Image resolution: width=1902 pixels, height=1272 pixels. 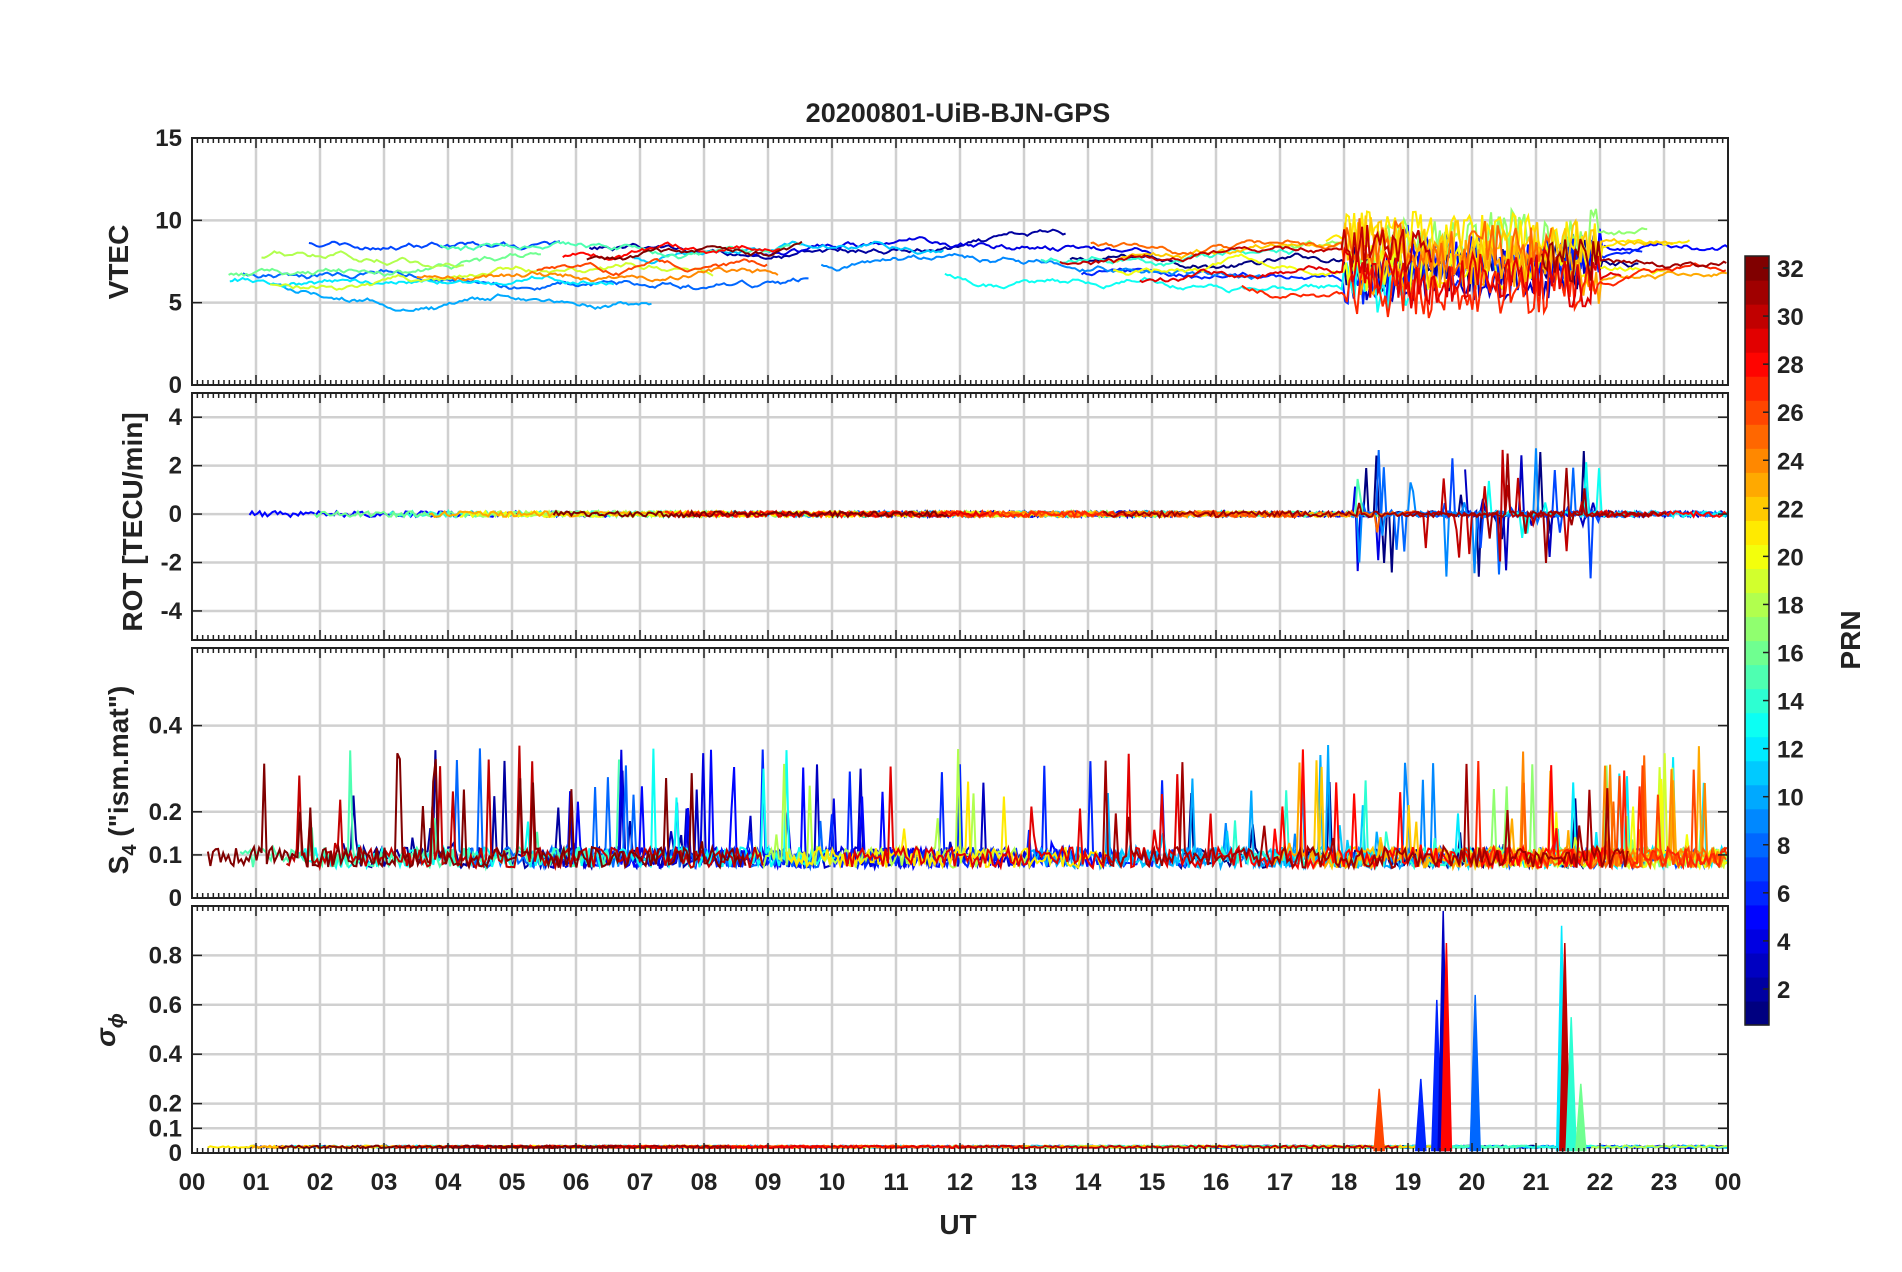 I want to click on x-tick-label: 19, so click(x=1408, y=1182).